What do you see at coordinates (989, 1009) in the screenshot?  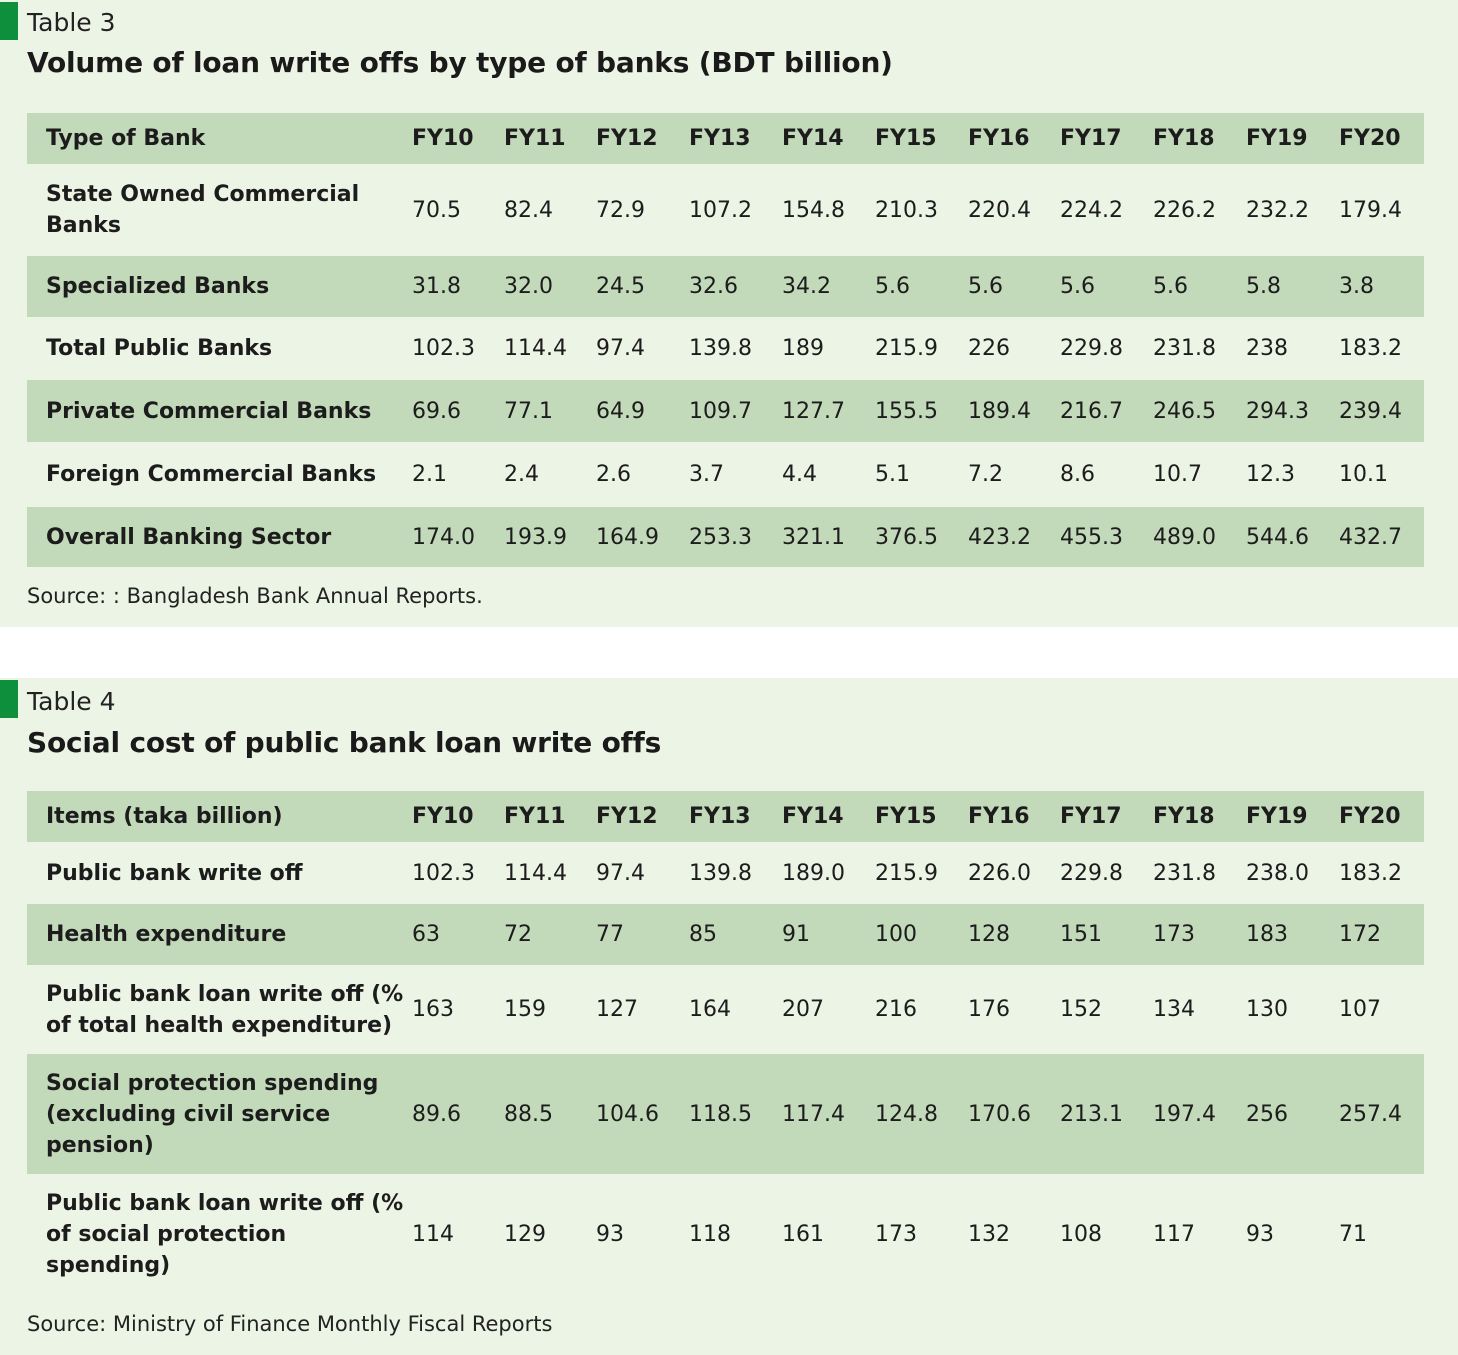 I see `table-cell: 176` at bounding box center [989, 1009].